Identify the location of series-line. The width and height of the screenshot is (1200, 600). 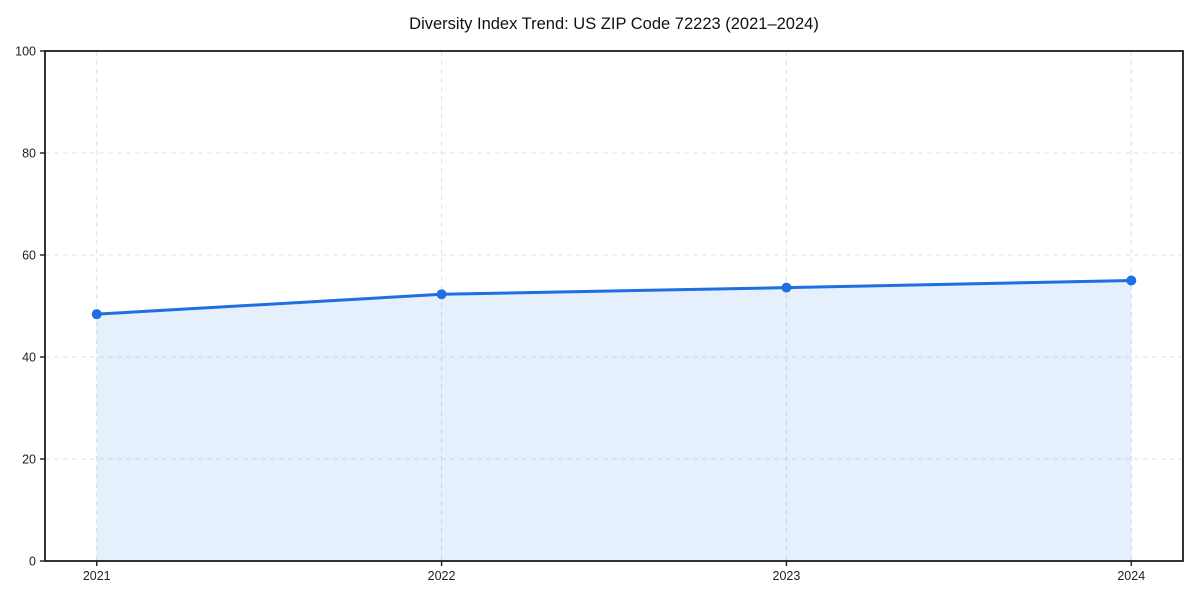
(614, 297).